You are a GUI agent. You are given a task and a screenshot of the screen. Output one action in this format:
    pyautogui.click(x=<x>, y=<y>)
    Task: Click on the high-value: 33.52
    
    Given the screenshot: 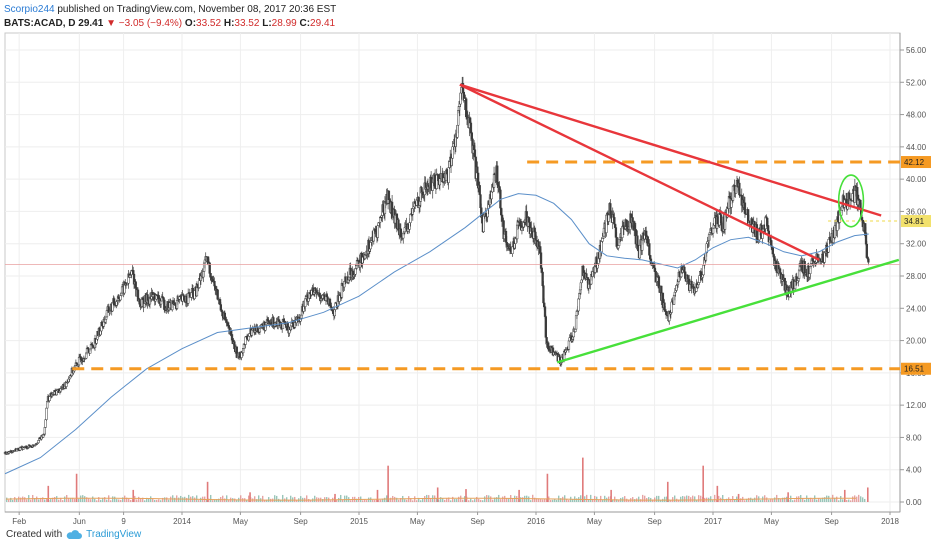 What is the action you would take?
    pyautogui.click(x=247, y=23)
    